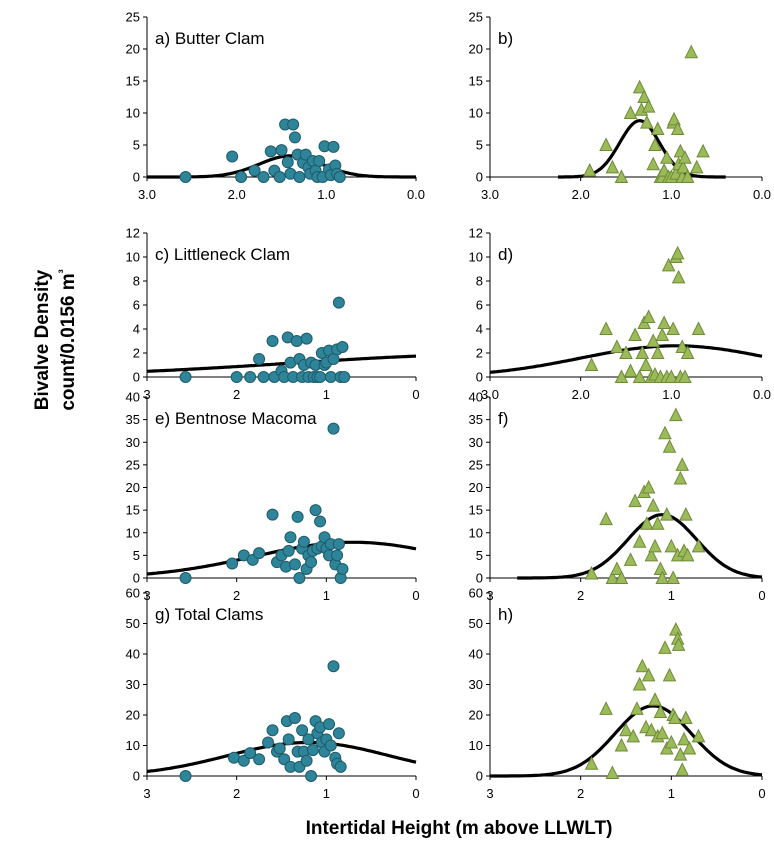  I want to click on y-axis-label-line2: count/0.0156 m³, so click(67, 339).